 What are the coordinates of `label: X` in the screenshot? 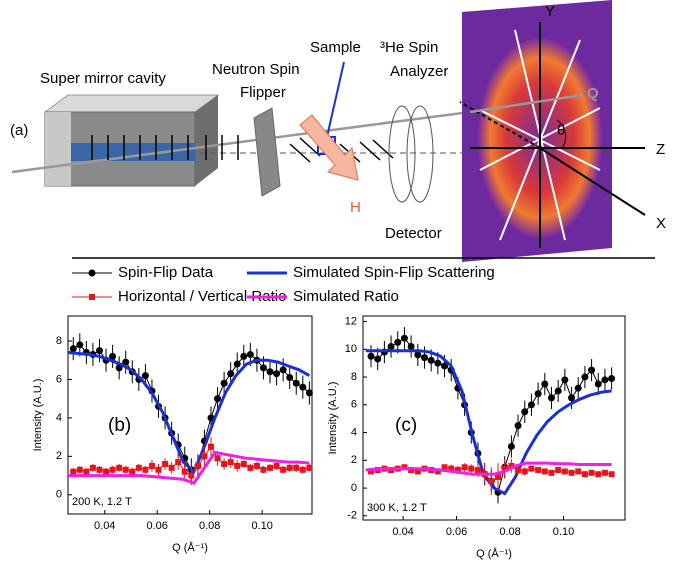 It's located at (661, 223).